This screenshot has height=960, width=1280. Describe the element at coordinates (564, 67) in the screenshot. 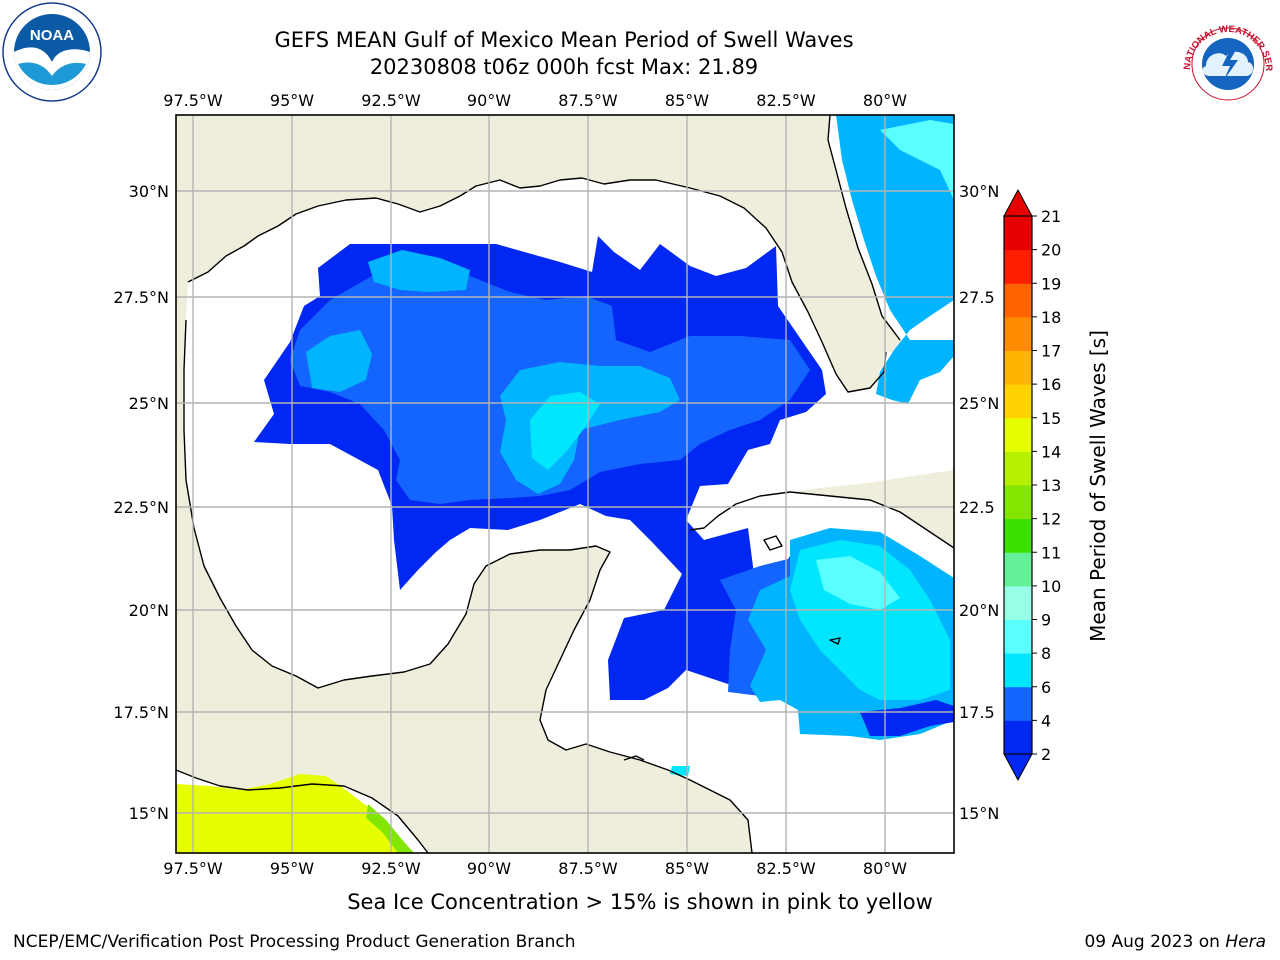

I see `map-subtitle: 20230808 t06z 000h fcst Max: 21.89` at that location.